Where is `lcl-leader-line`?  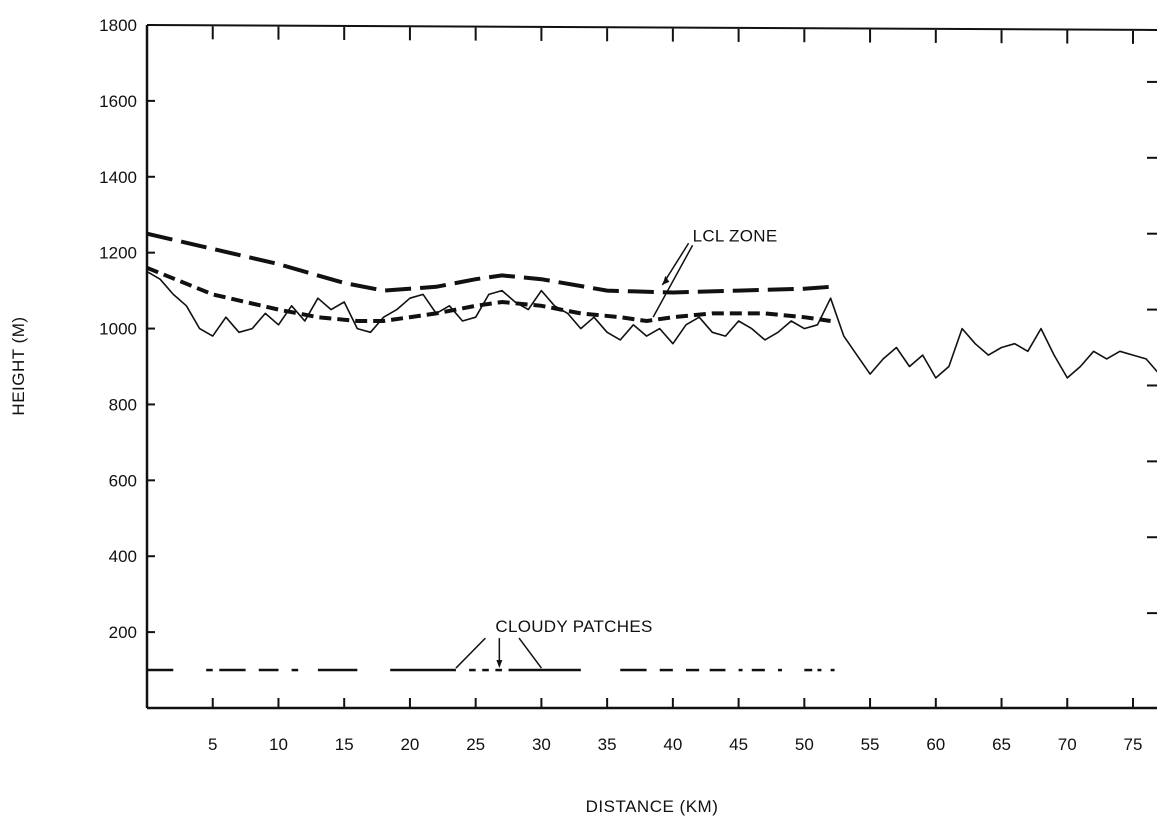
lcl-leader-line is located at coordinates (673, 281).